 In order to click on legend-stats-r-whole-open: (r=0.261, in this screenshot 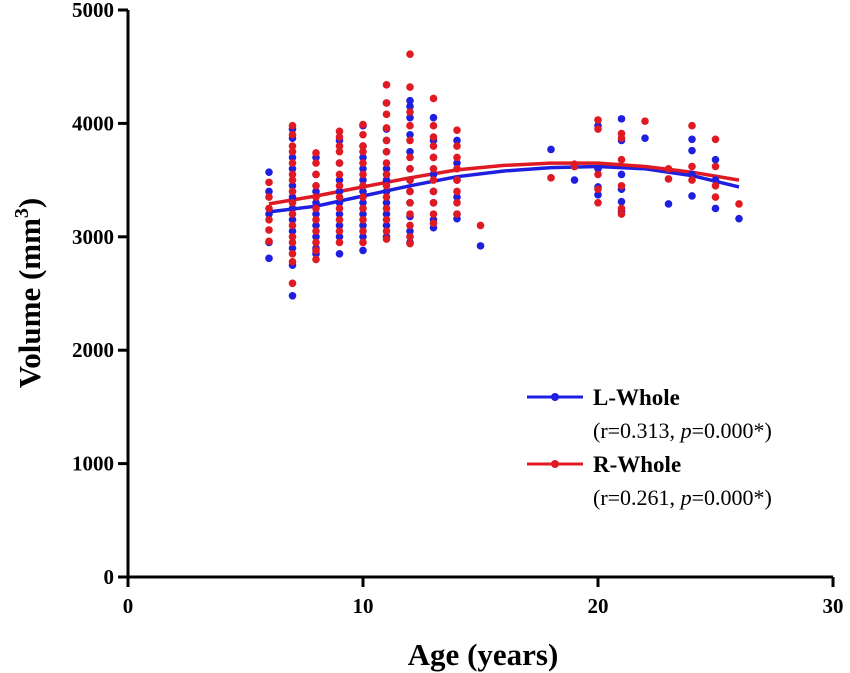, I will do `click(637, 497)`.